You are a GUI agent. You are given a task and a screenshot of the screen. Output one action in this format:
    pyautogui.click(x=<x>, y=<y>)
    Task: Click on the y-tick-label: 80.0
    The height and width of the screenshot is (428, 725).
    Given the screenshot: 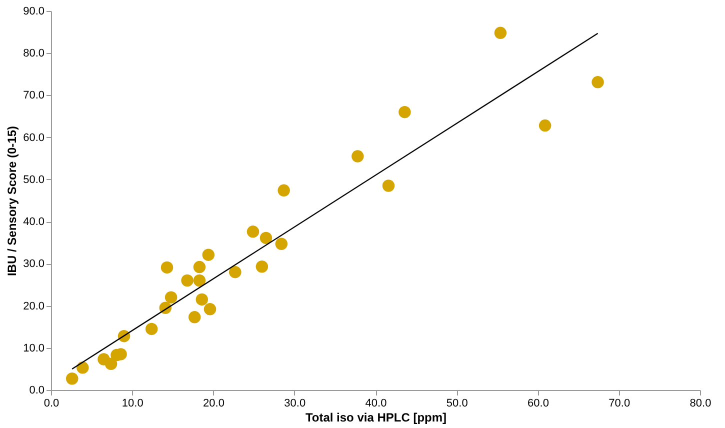 What is the action you would take?
    pyautogui.click(x=33, y=54)
    